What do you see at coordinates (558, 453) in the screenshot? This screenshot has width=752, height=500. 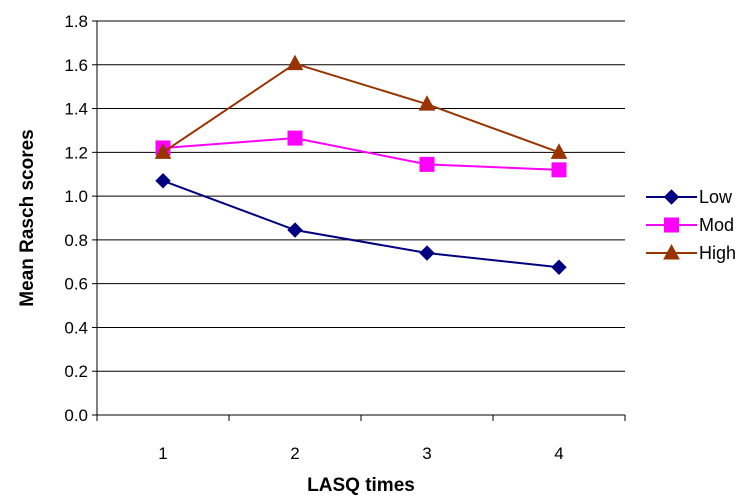 I see `x-tick-label: 4` at bounding box center [558, 453].